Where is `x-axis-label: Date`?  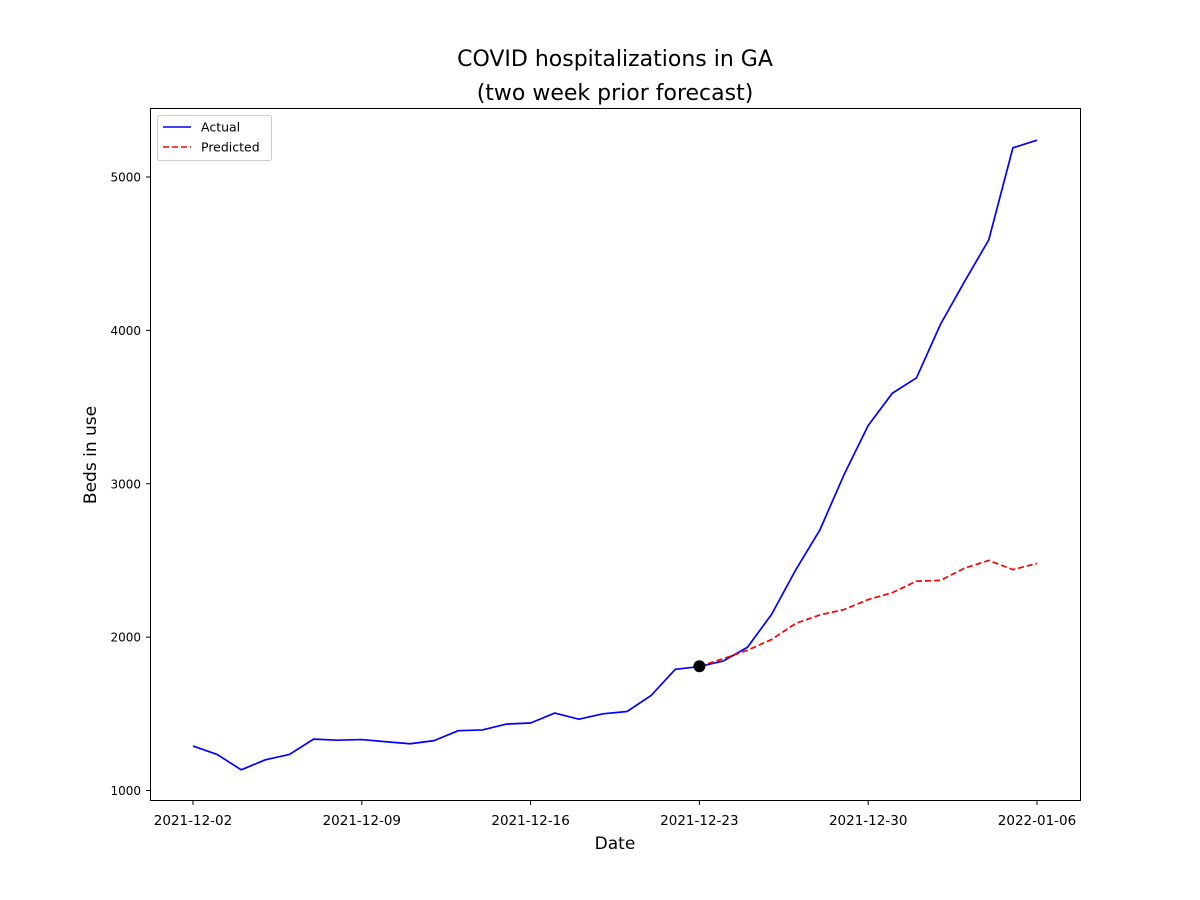
x-axis-label: Date is located at coordinates (615, 844).